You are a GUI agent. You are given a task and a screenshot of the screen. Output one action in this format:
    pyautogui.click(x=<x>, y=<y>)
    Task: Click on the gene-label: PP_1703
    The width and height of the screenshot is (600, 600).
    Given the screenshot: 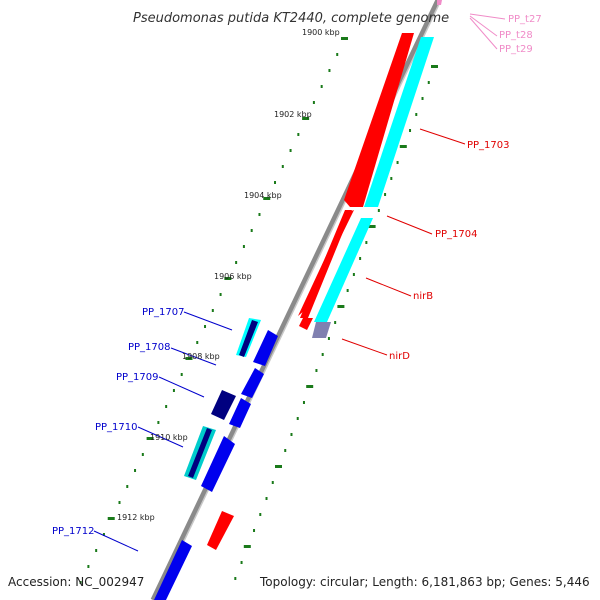 What is the action you would take?
    pyautogui.click(x=488, y=145)
    